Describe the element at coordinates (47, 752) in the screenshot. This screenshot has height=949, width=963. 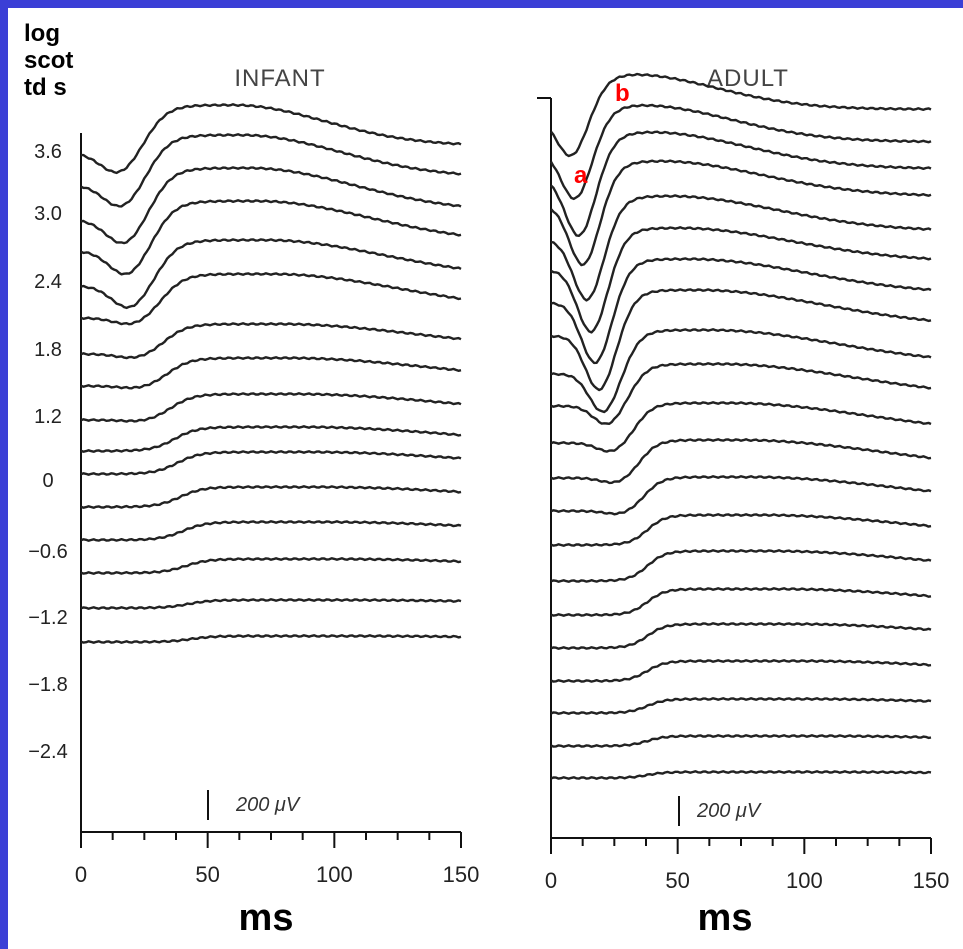
I see `infant-y-tick-label: −2.4` at that location.